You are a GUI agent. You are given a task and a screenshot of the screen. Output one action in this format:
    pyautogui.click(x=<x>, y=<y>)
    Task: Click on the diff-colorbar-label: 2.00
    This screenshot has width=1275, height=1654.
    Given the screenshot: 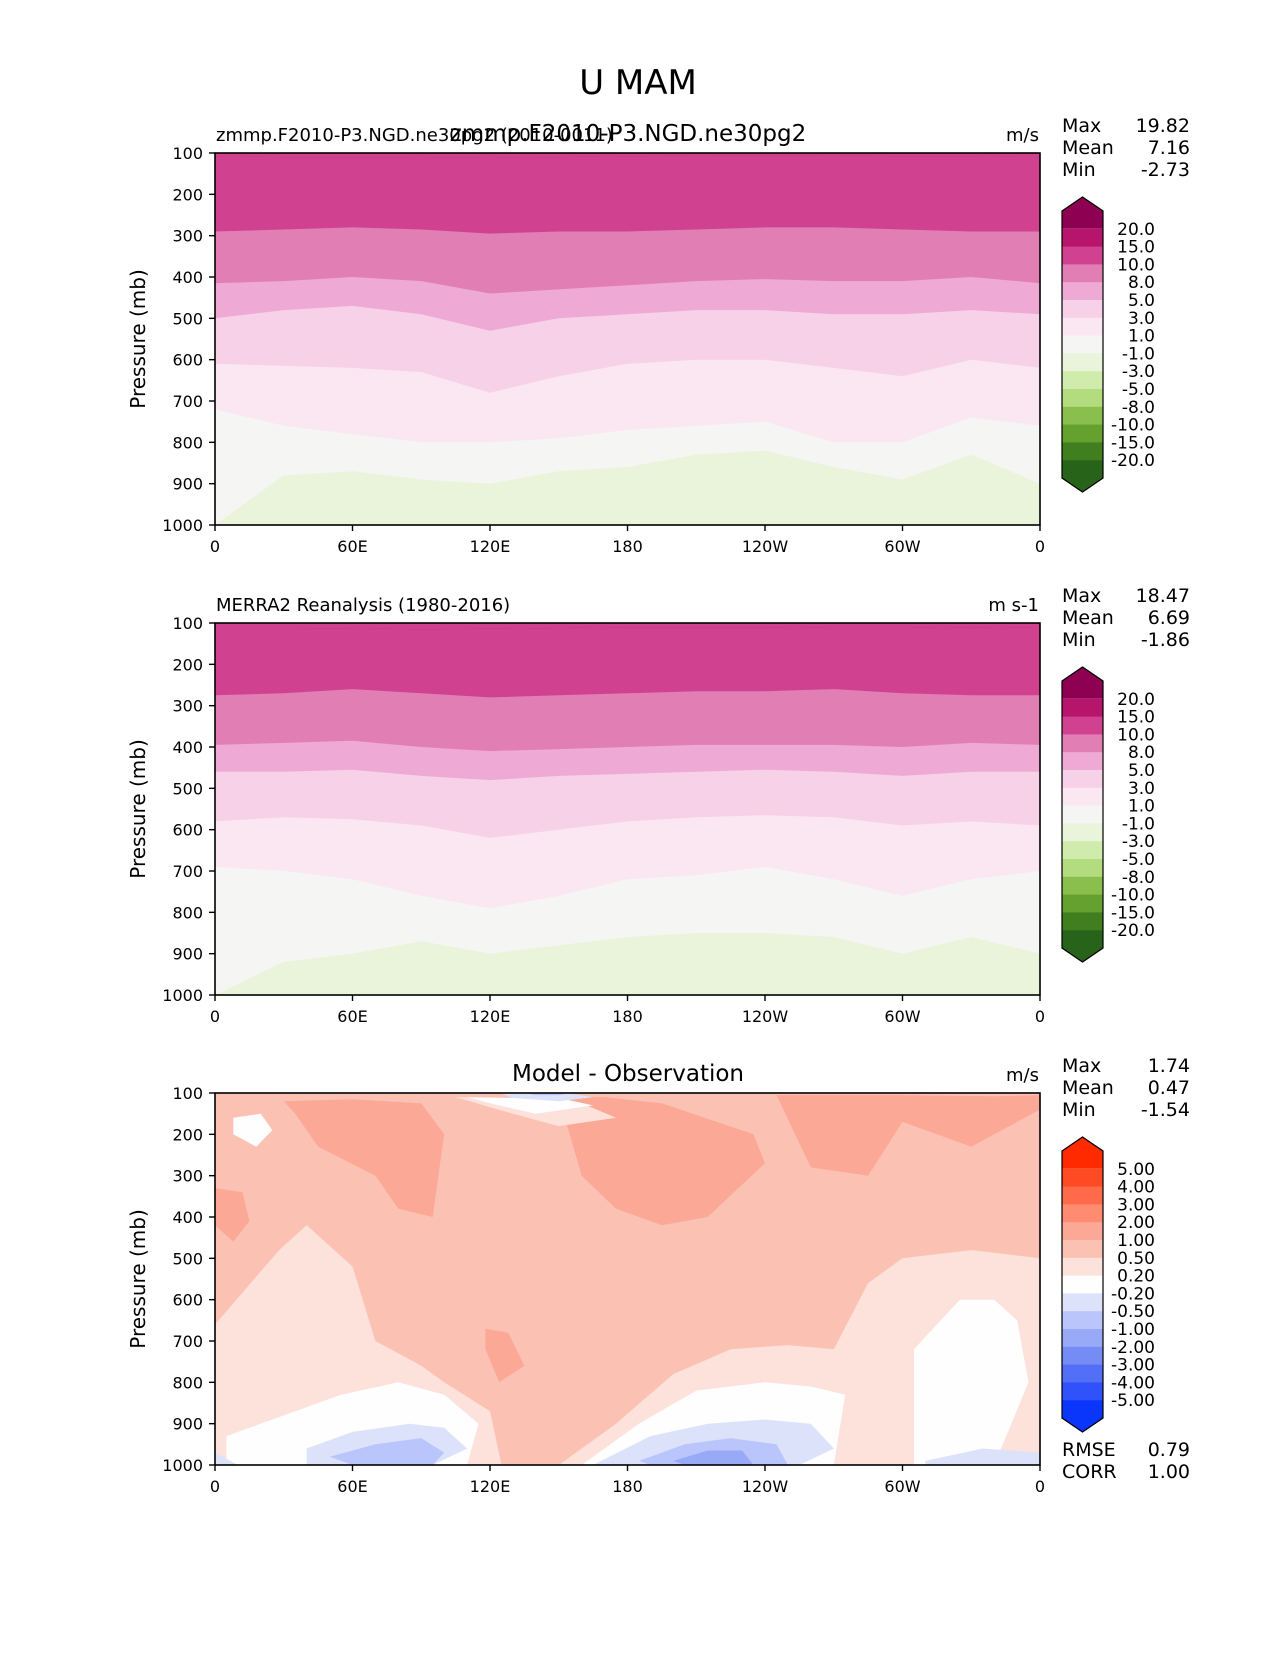 What is the action you would take?
    pyautogui.click(x=1136, y=1223)
    